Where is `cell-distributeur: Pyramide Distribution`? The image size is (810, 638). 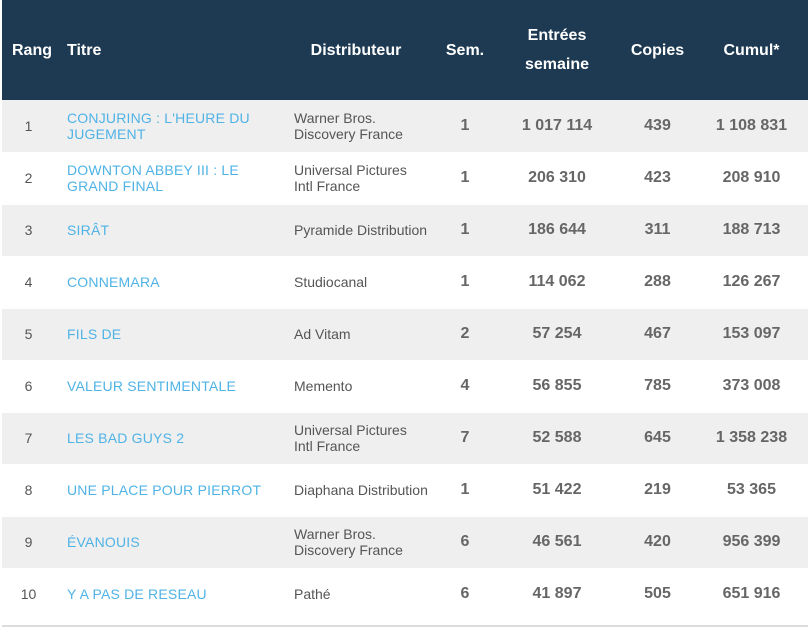 cell-distributeur: Pyramide Distribution is located at coordinates (356, 230).